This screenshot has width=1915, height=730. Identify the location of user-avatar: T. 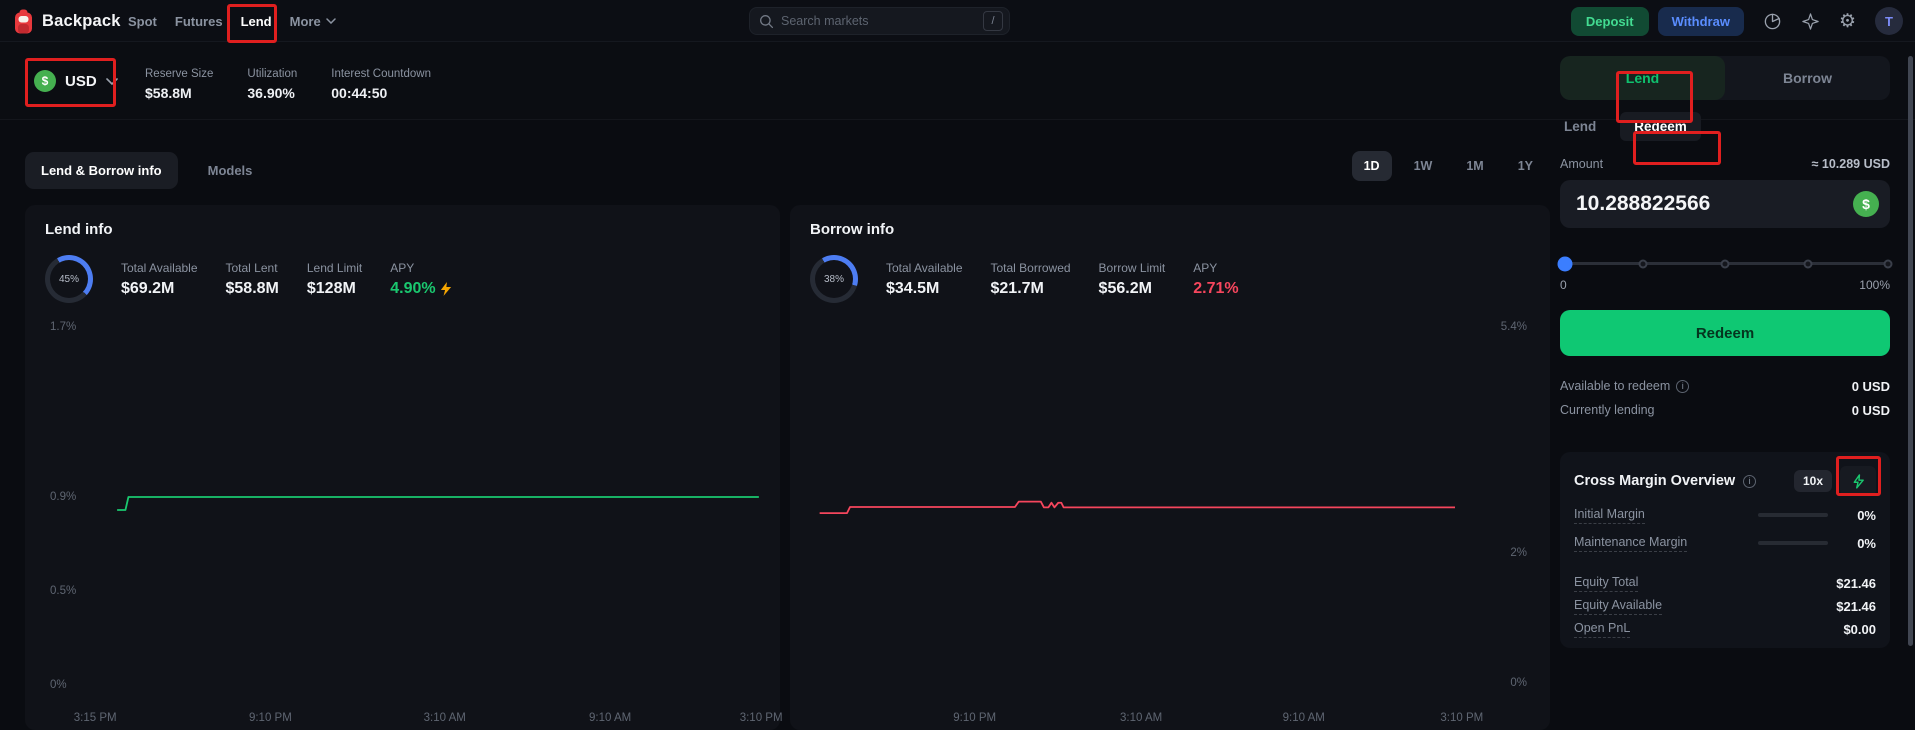
(1889, 21).